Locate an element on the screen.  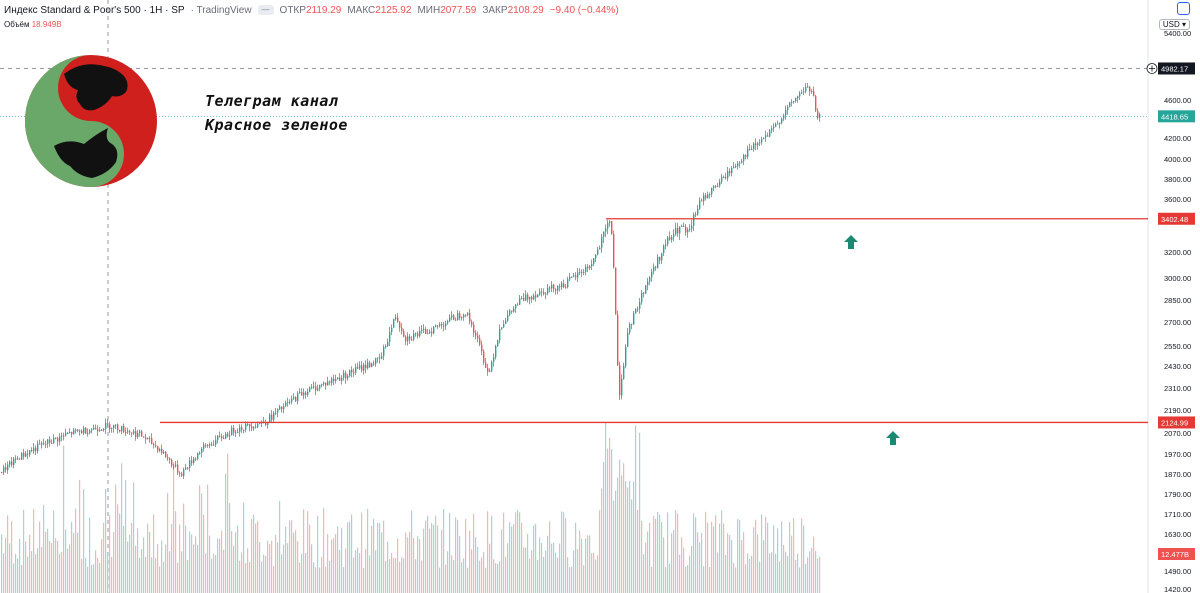
brand-label: · TradingView is located at coordinates (221, 10).